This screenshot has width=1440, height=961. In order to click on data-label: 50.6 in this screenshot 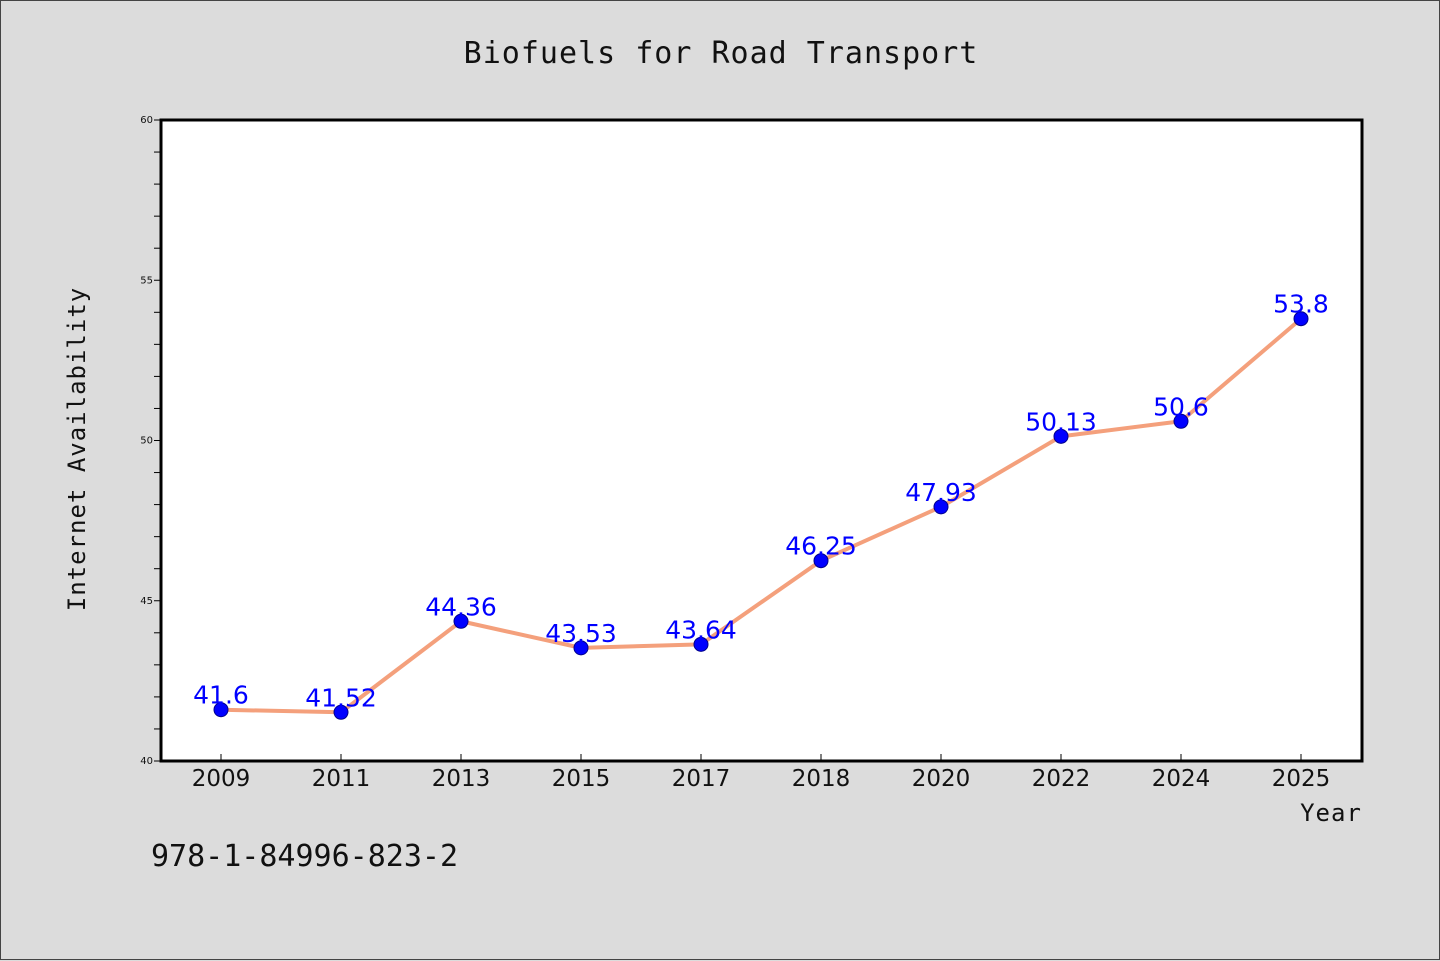, I will do `click(1181, 406)`.